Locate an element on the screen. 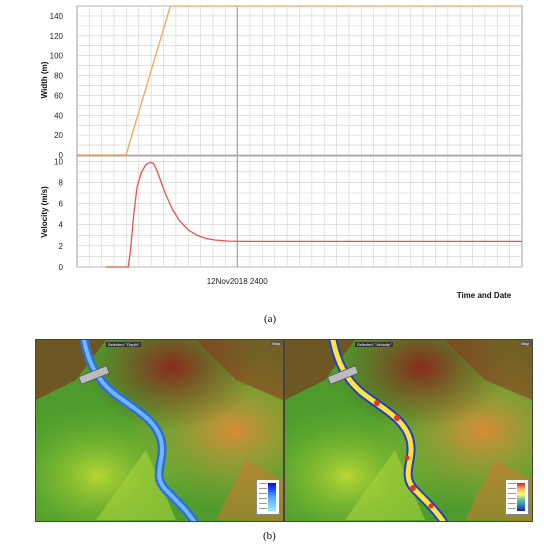 Image resolution: width=544 pixels, height=550 pixels. velocity-map-image is located at coordinates (408, 430).